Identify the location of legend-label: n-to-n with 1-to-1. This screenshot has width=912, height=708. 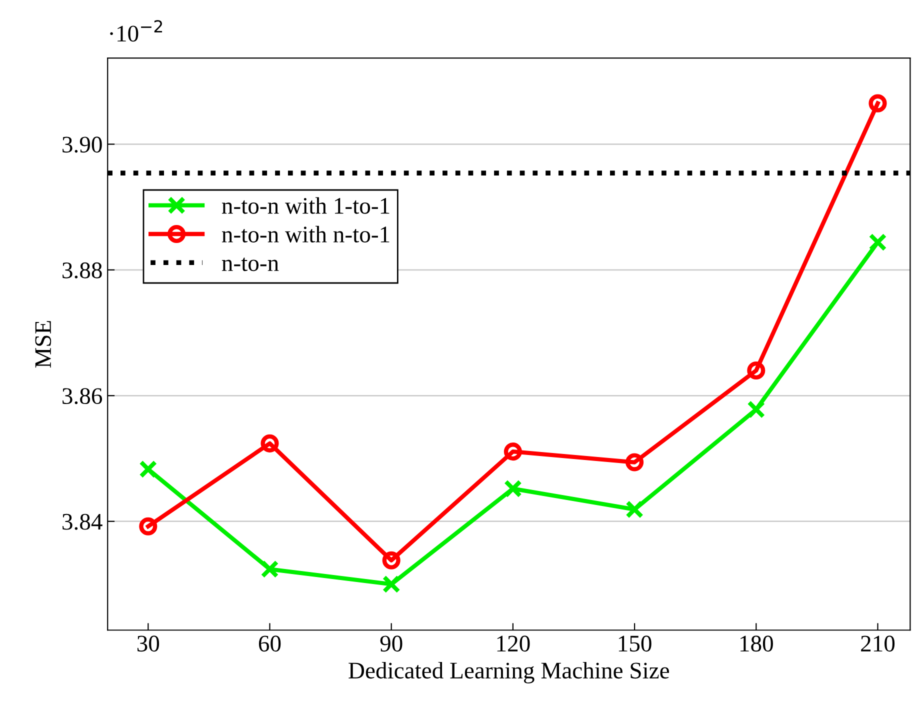
(306, 205).